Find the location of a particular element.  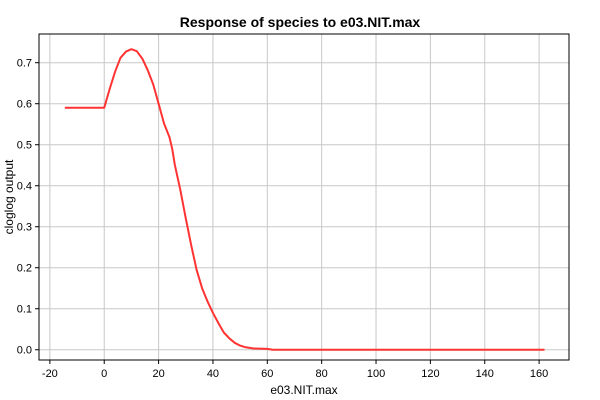

x-ticks: -20 0 20 40 60 80 100 120 140 160 is located at coordinates (295, 370).